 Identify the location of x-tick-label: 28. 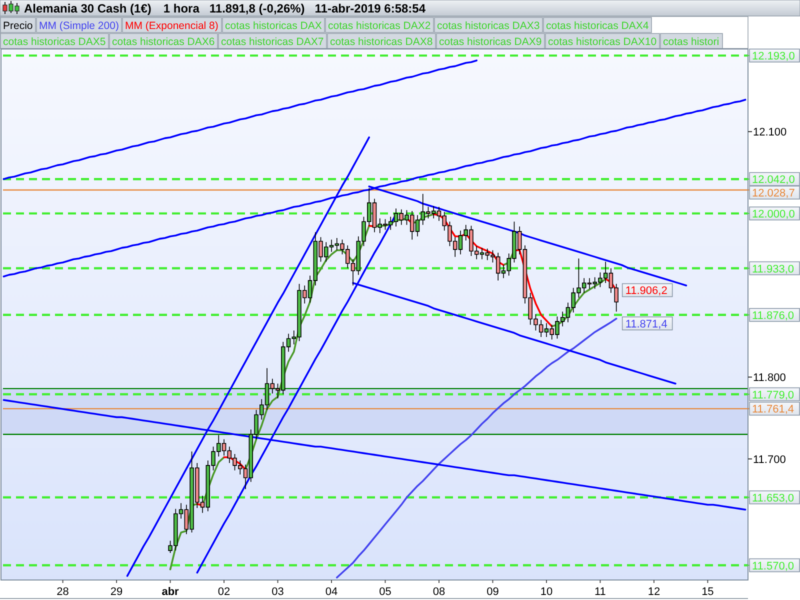
(62, 592).